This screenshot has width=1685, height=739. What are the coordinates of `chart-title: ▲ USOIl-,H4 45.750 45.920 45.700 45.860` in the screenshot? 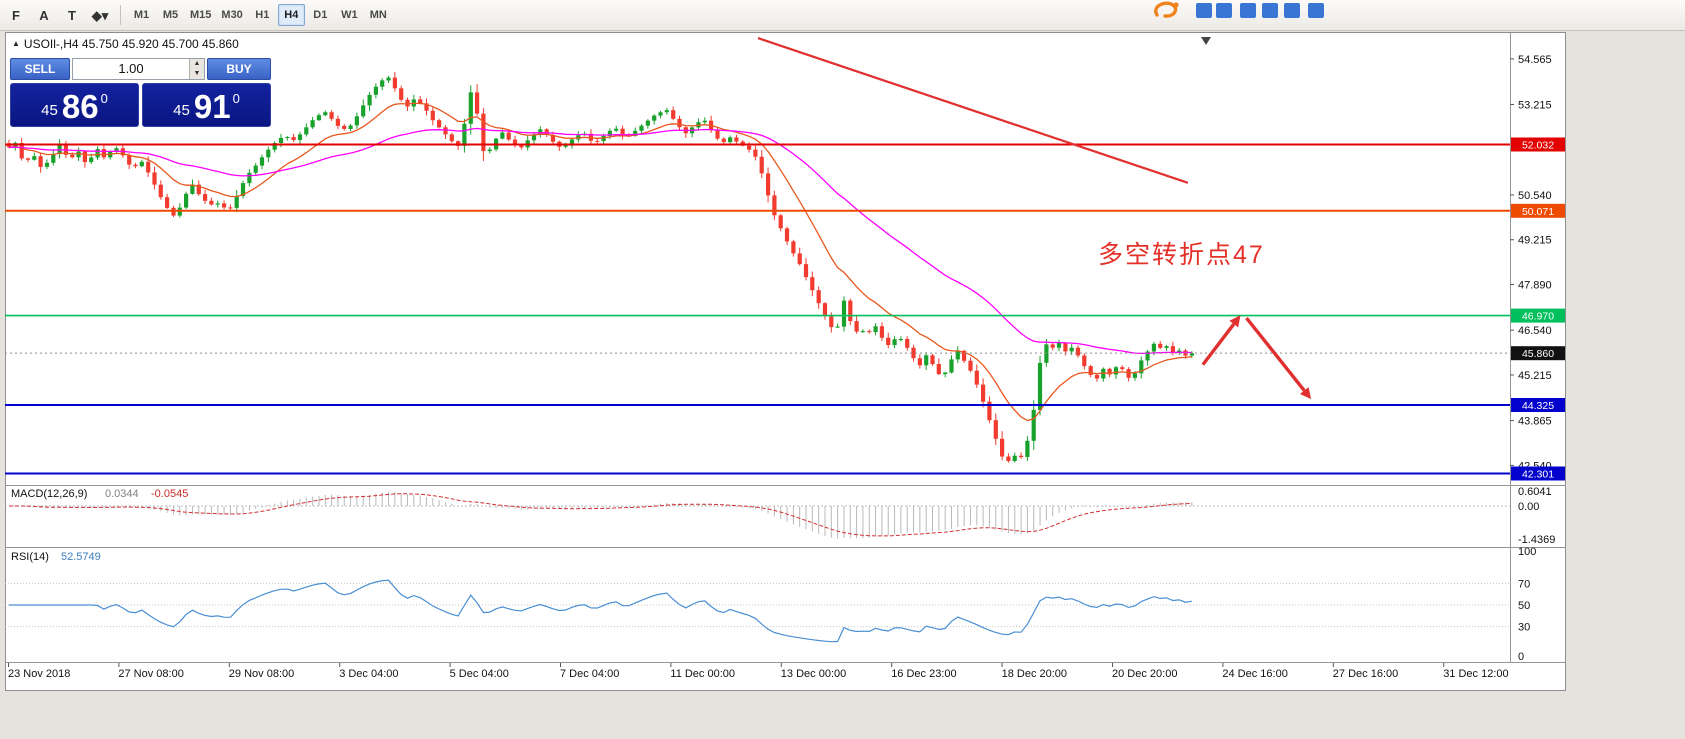 It's located at (125, 44).